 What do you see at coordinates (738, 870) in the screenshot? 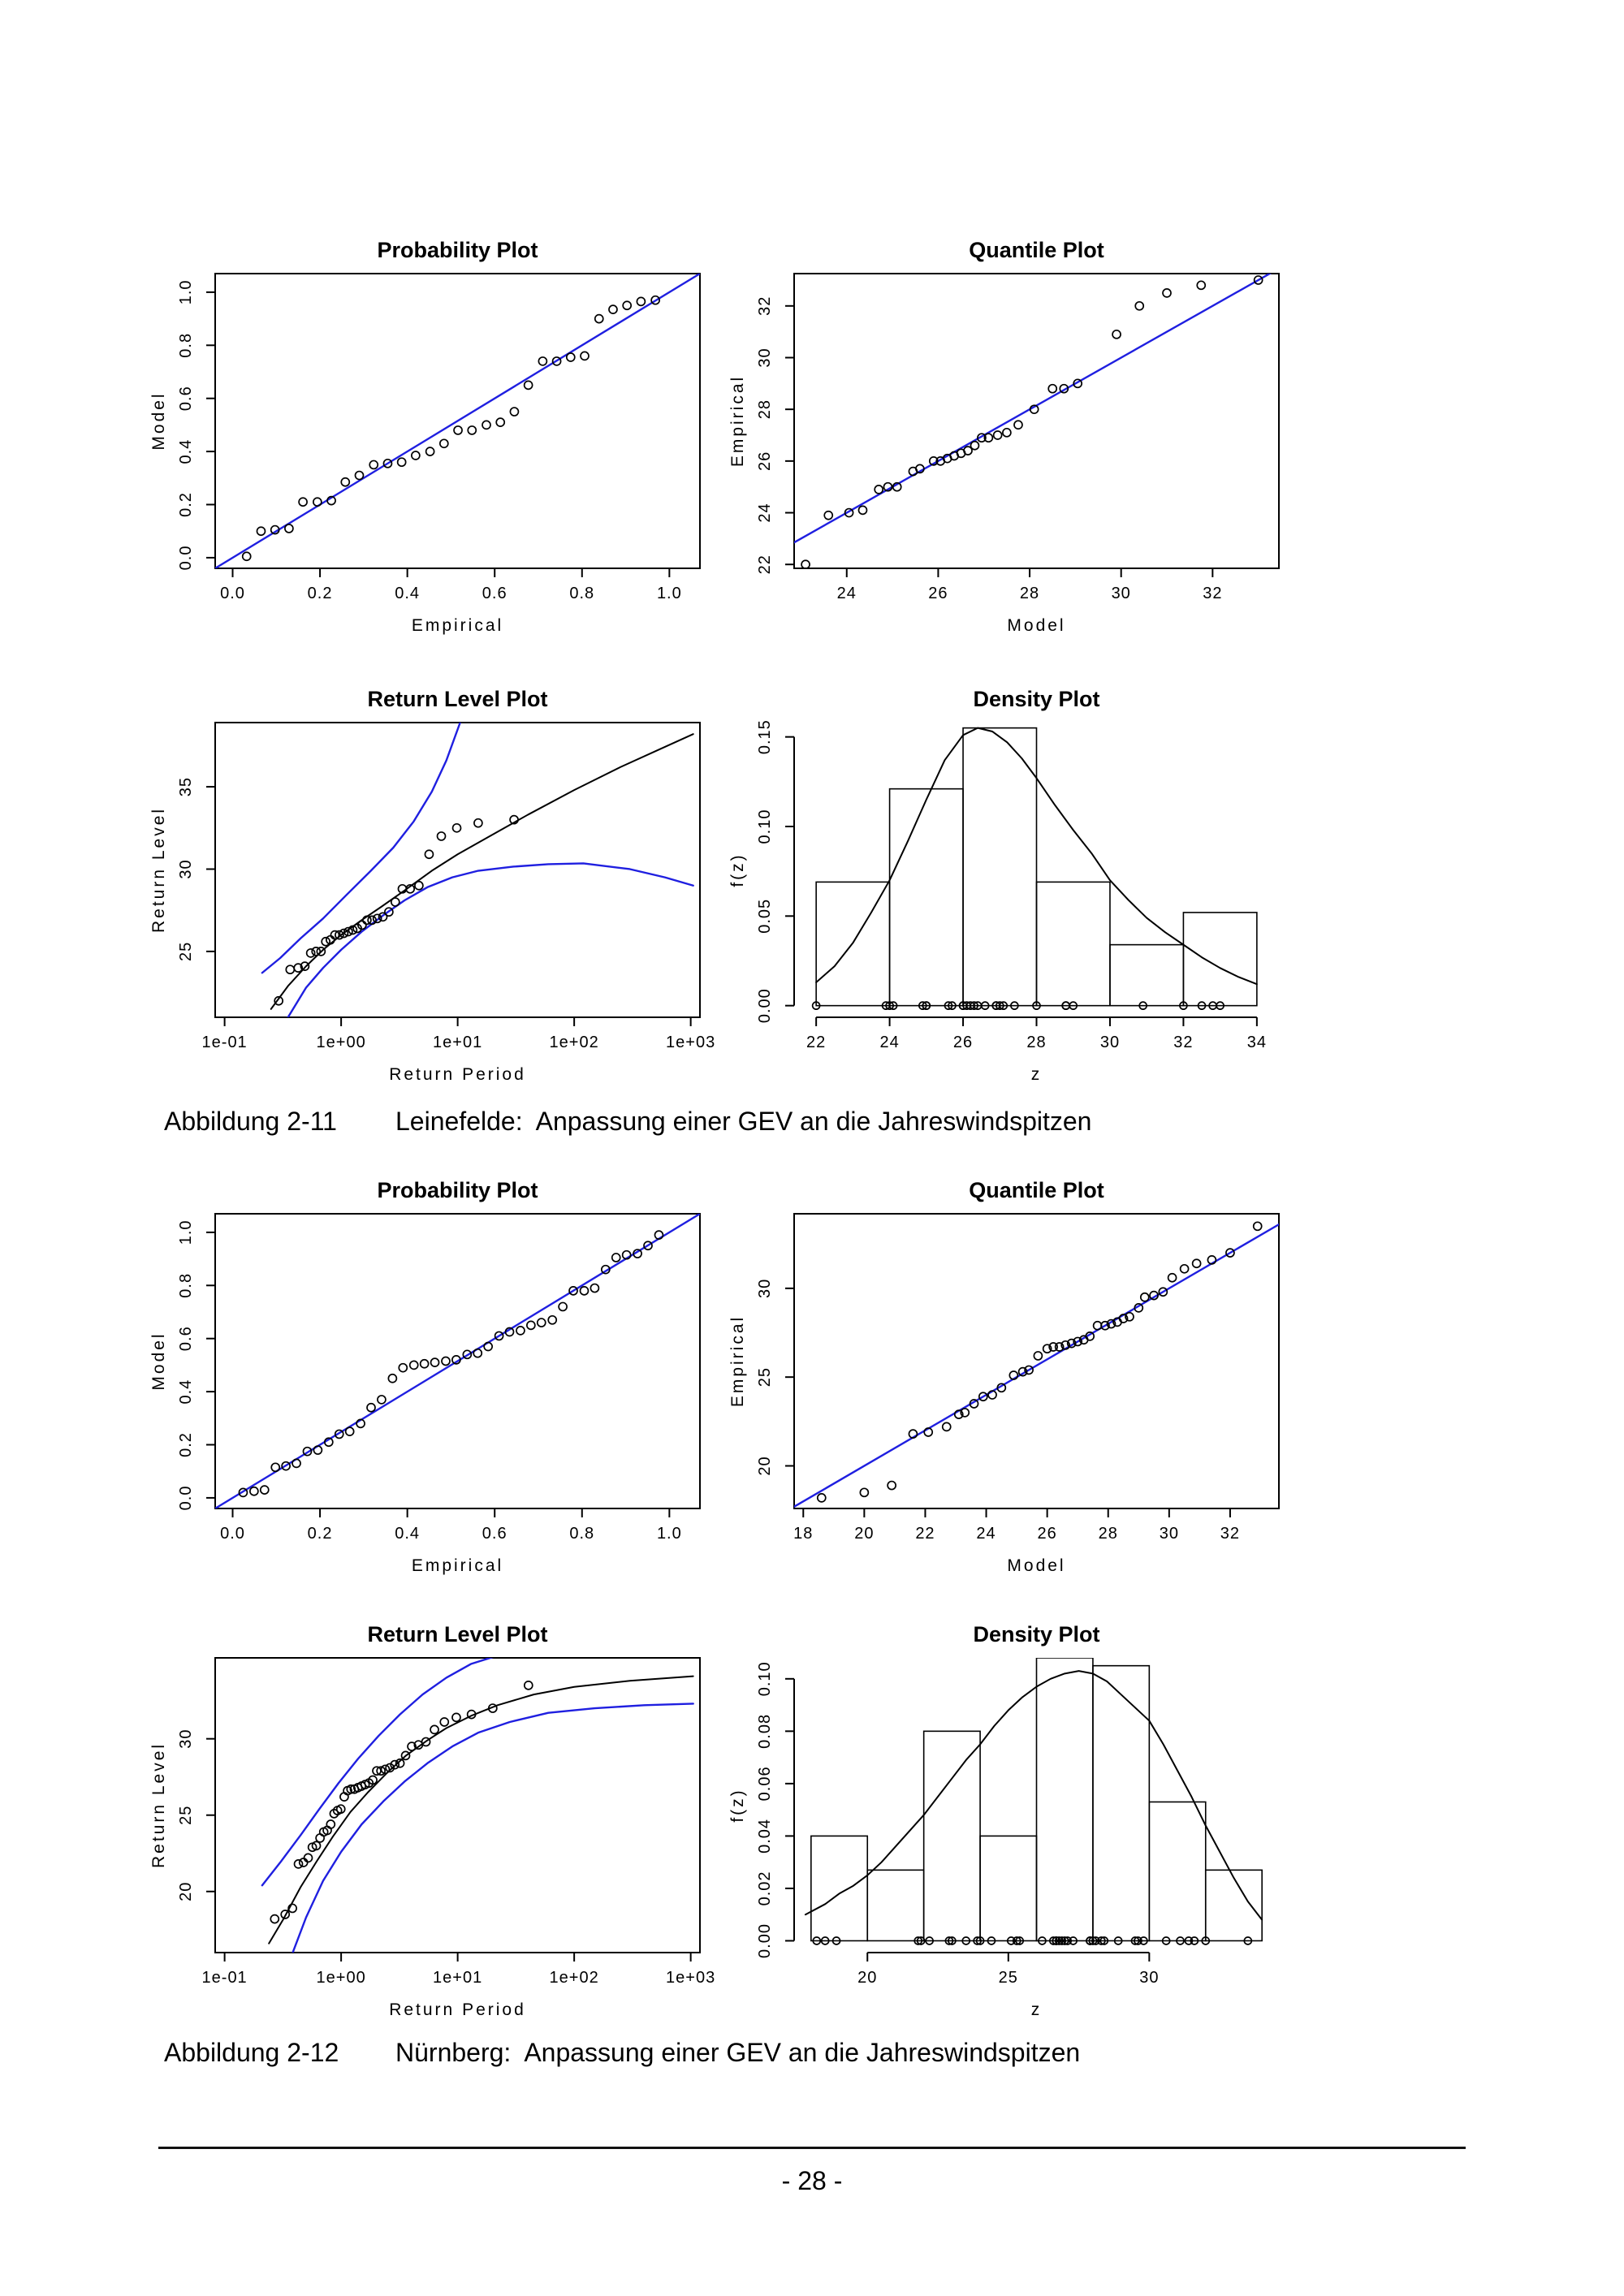
I see `y-axis-title: f(z)` at bounding box center [738, 870].